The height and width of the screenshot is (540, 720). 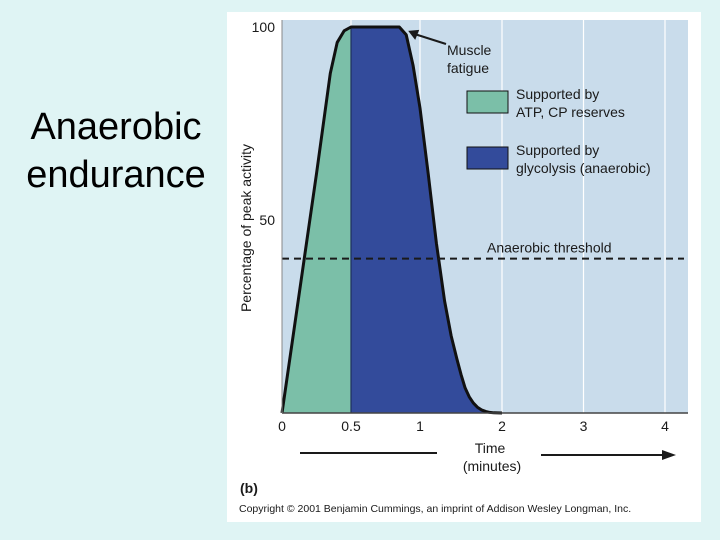 What do you see at coordinates (570, 112) in the screenshot?
I see `legend-label-atp-cp-line2: ATP, CP reserves` at bounding box center [570, 112].